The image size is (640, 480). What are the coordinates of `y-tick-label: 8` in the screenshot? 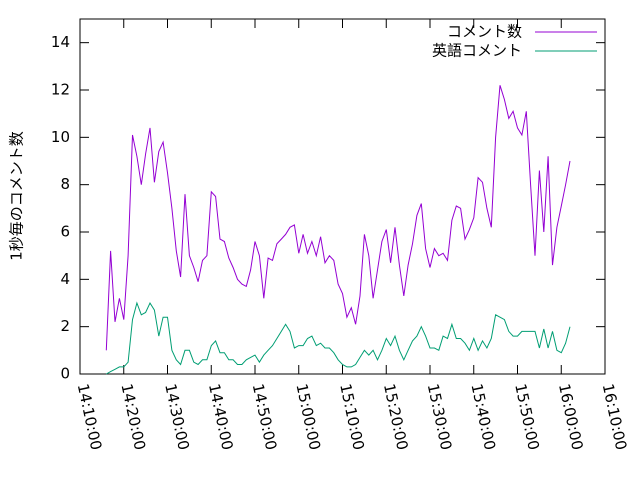 It's located at (65, 184).